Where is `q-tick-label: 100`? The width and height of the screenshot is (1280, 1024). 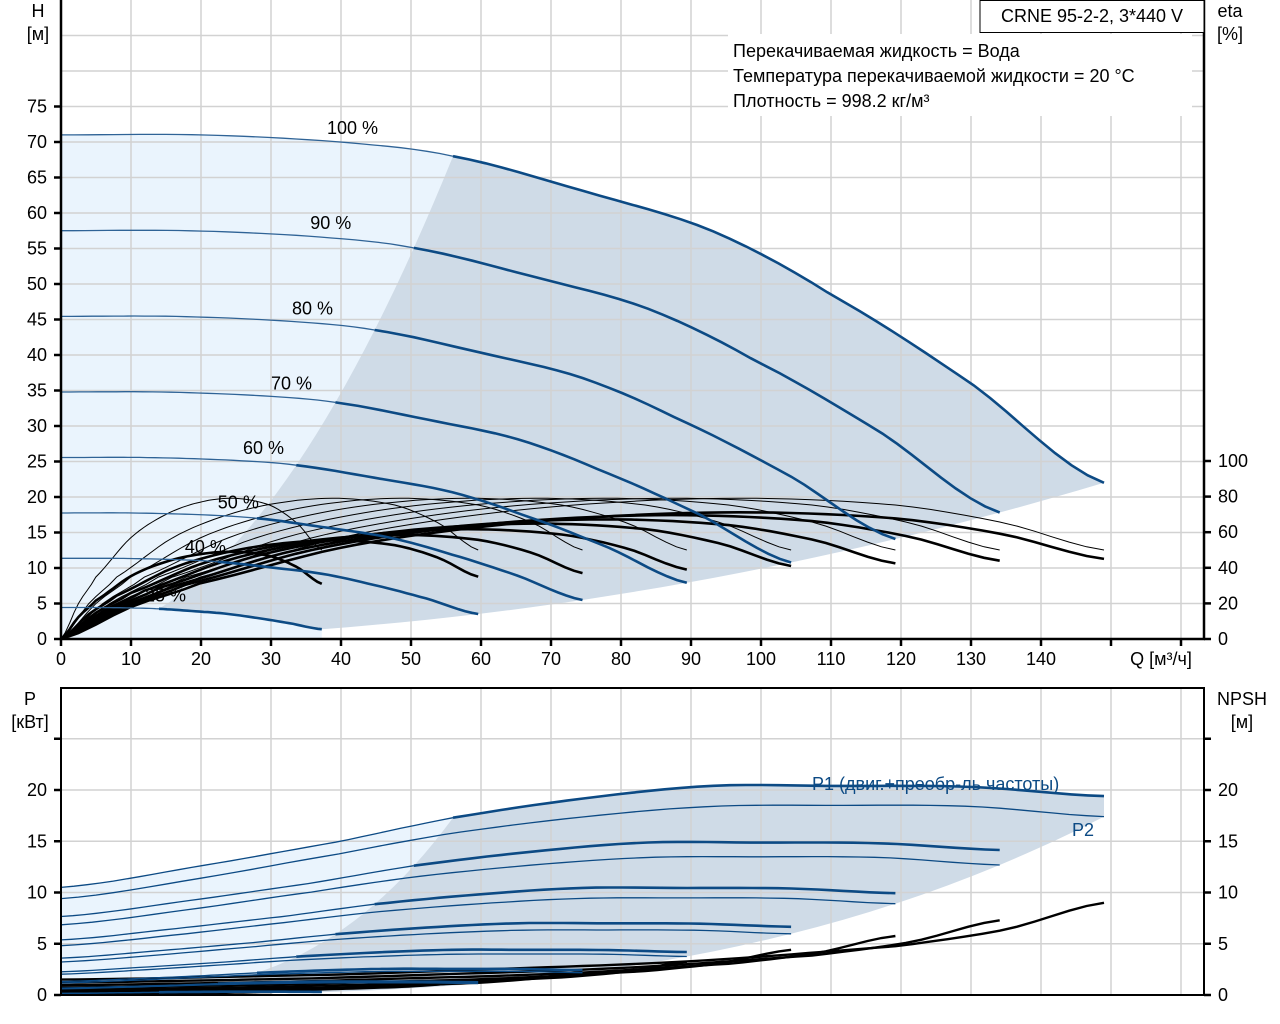 q-tick-label: 100 is located at coordinates (761, 659).